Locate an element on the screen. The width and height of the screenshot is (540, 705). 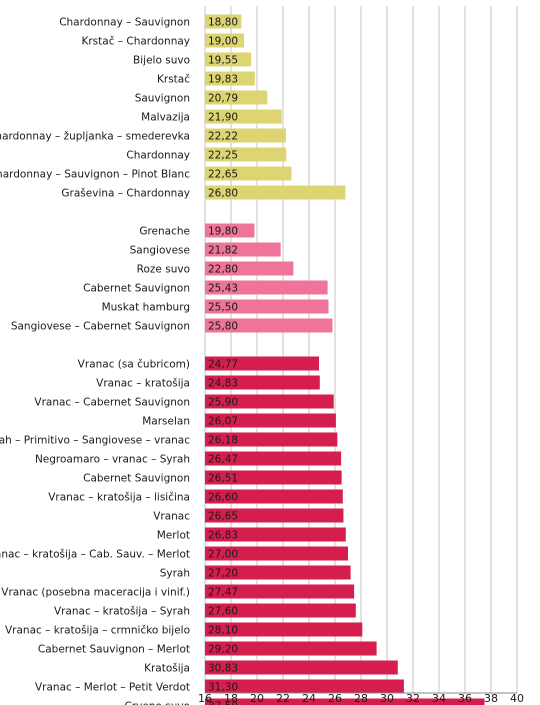
data-label: 25,50 is located at coordinates (223, 307).